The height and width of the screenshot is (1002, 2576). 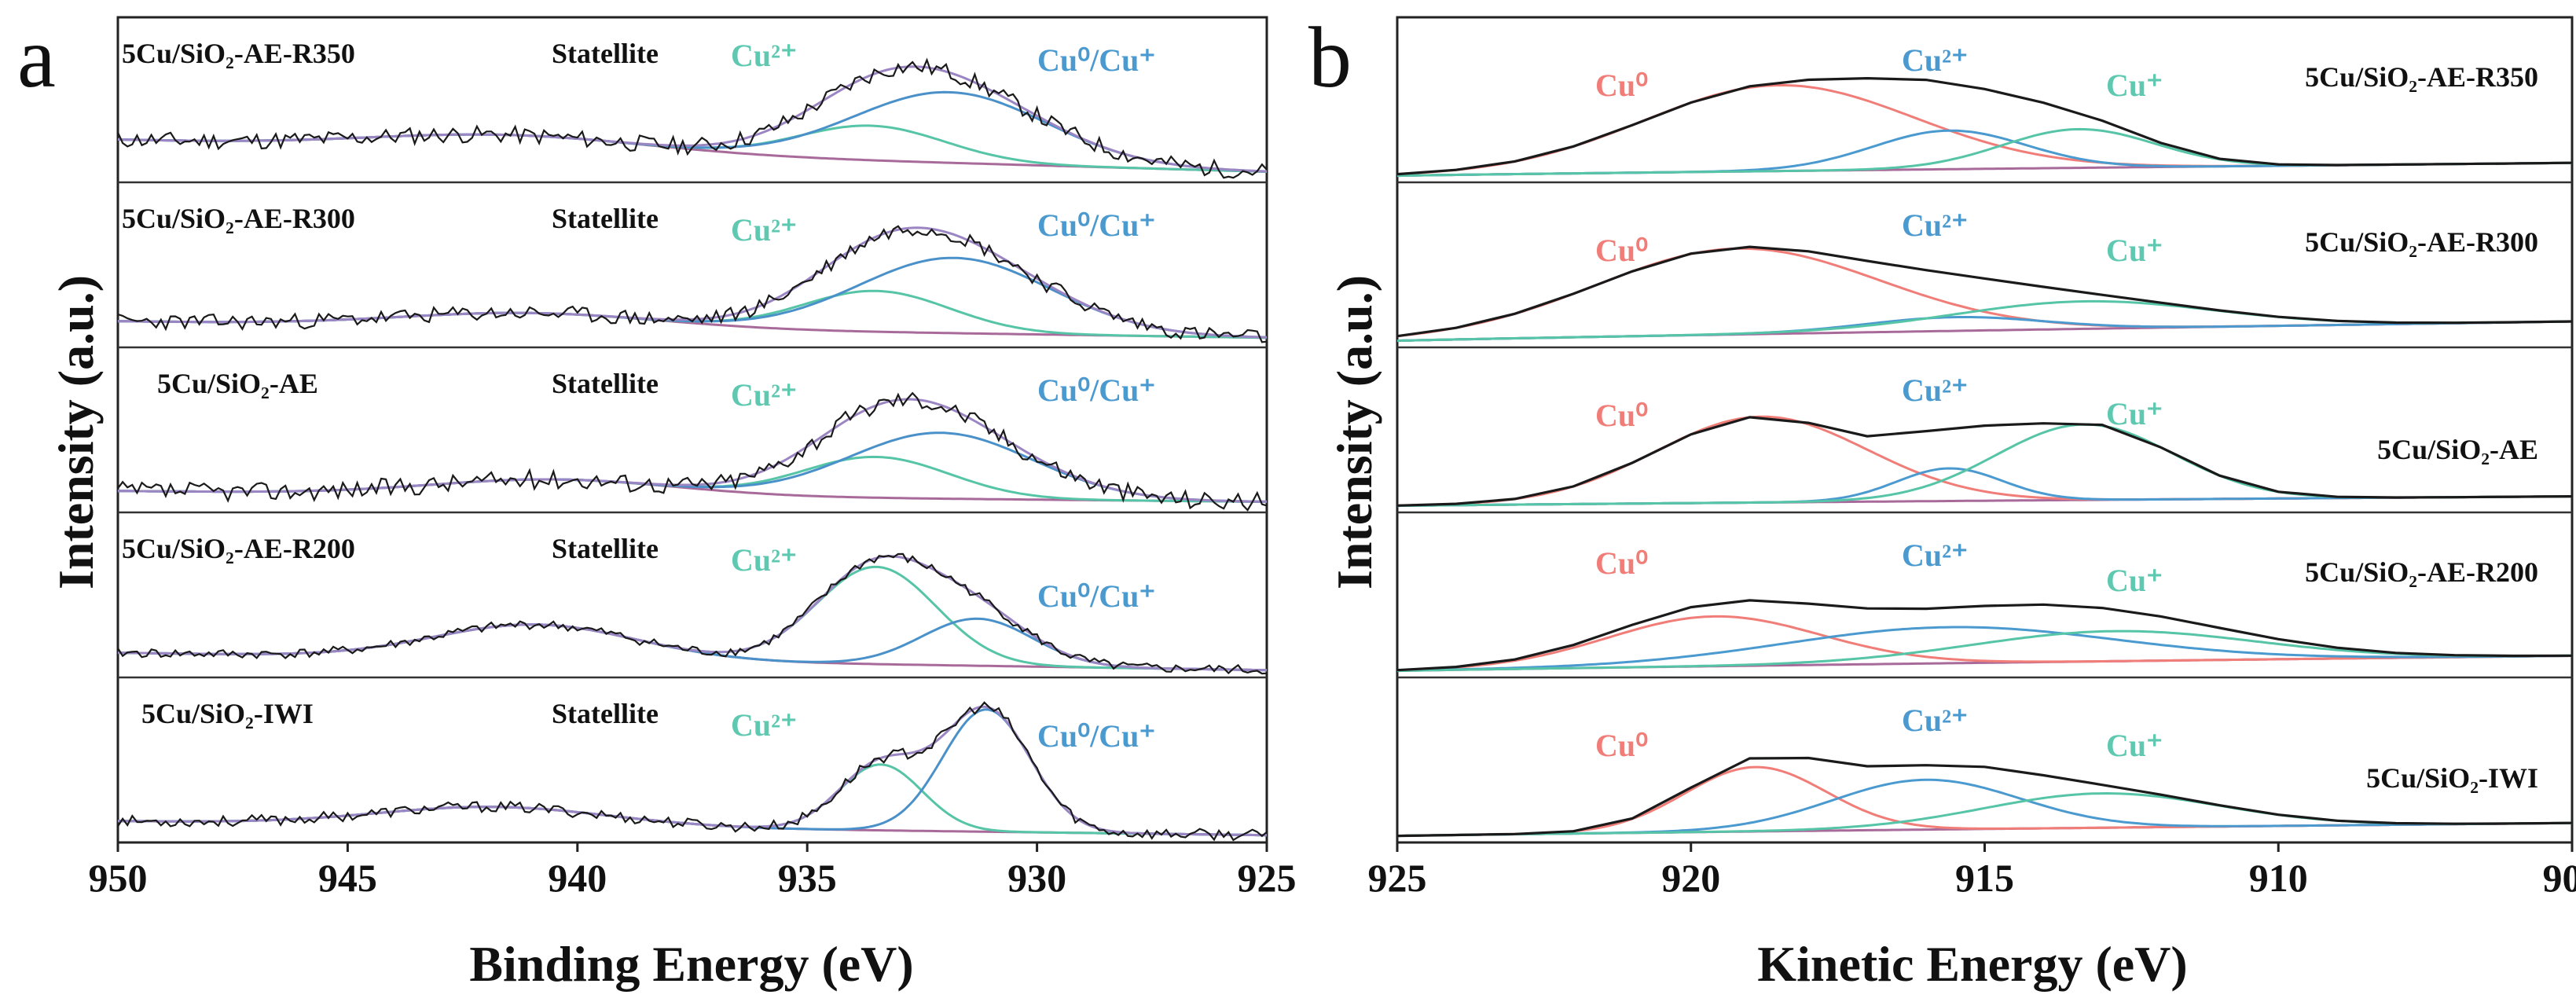 What do you see at coordinates (2559, 878) in the screenshot?
I see `x-tick-label: 905` at bounding box center [2559, 878].